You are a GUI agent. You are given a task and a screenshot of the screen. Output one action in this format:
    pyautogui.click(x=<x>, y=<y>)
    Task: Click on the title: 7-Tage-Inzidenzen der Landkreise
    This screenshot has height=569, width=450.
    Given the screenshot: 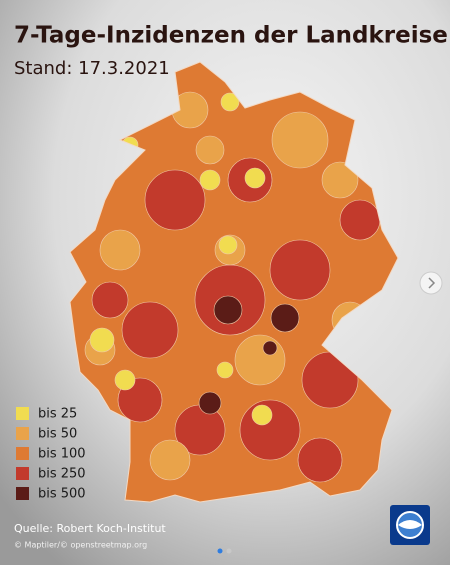 What is the action you would take?
    pyautogui.click(x=231, y=36)
    